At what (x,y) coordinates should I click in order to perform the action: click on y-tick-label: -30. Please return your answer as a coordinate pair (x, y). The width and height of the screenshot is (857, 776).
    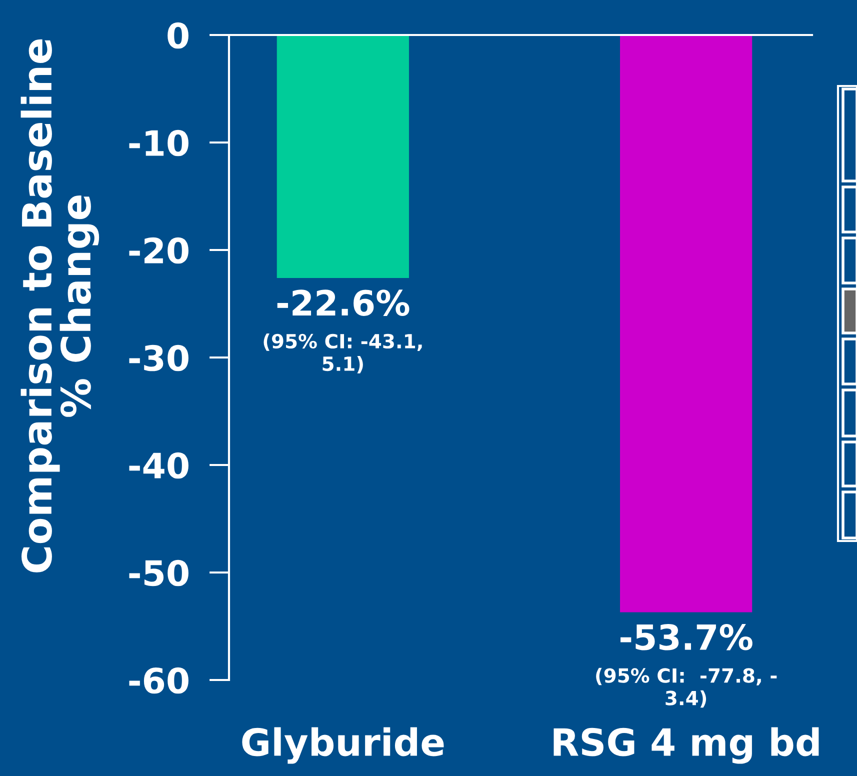
    Looking at the image, I should click on (158, 358).